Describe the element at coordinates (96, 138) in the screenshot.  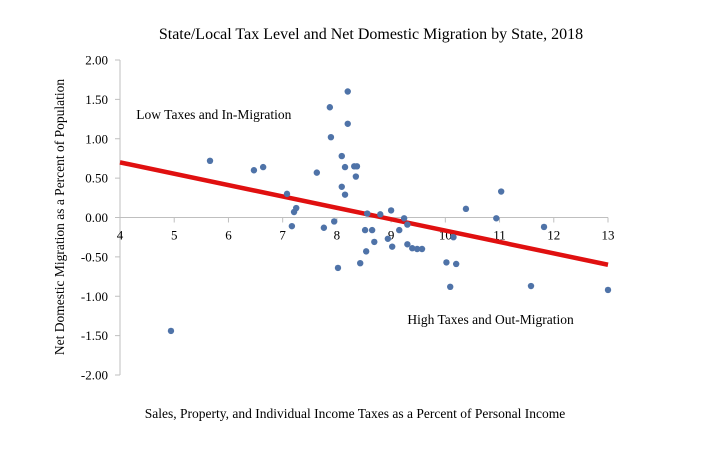
I see `y-tick-label: 1.00` at that location.